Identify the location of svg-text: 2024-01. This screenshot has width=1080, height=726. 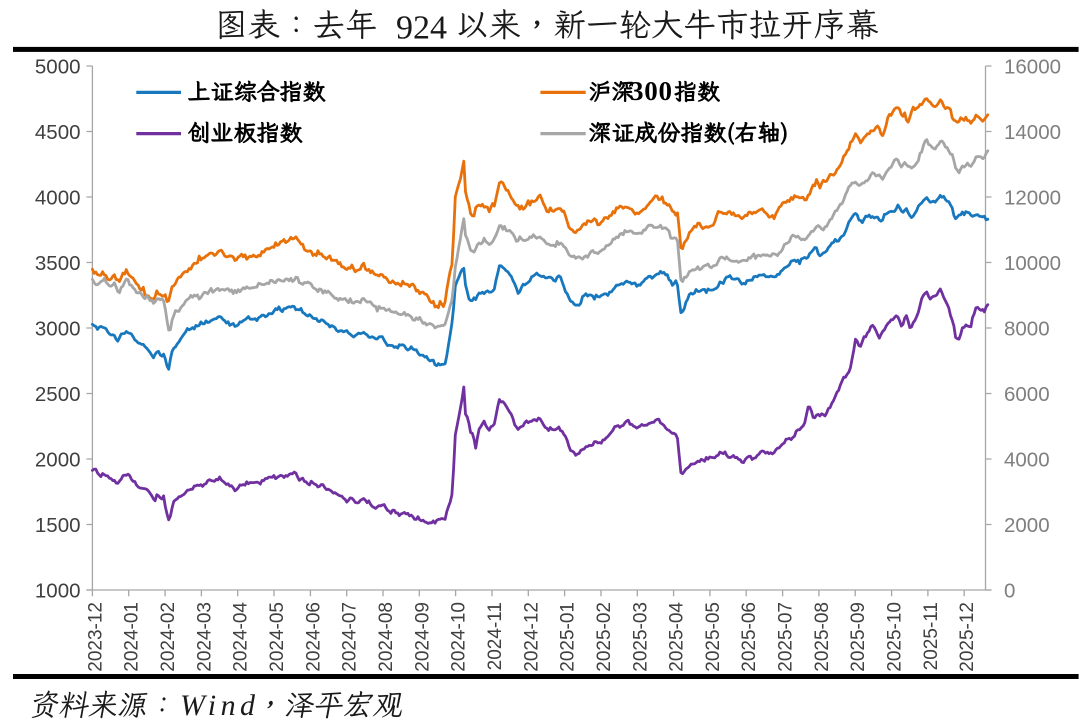
(132, 637).